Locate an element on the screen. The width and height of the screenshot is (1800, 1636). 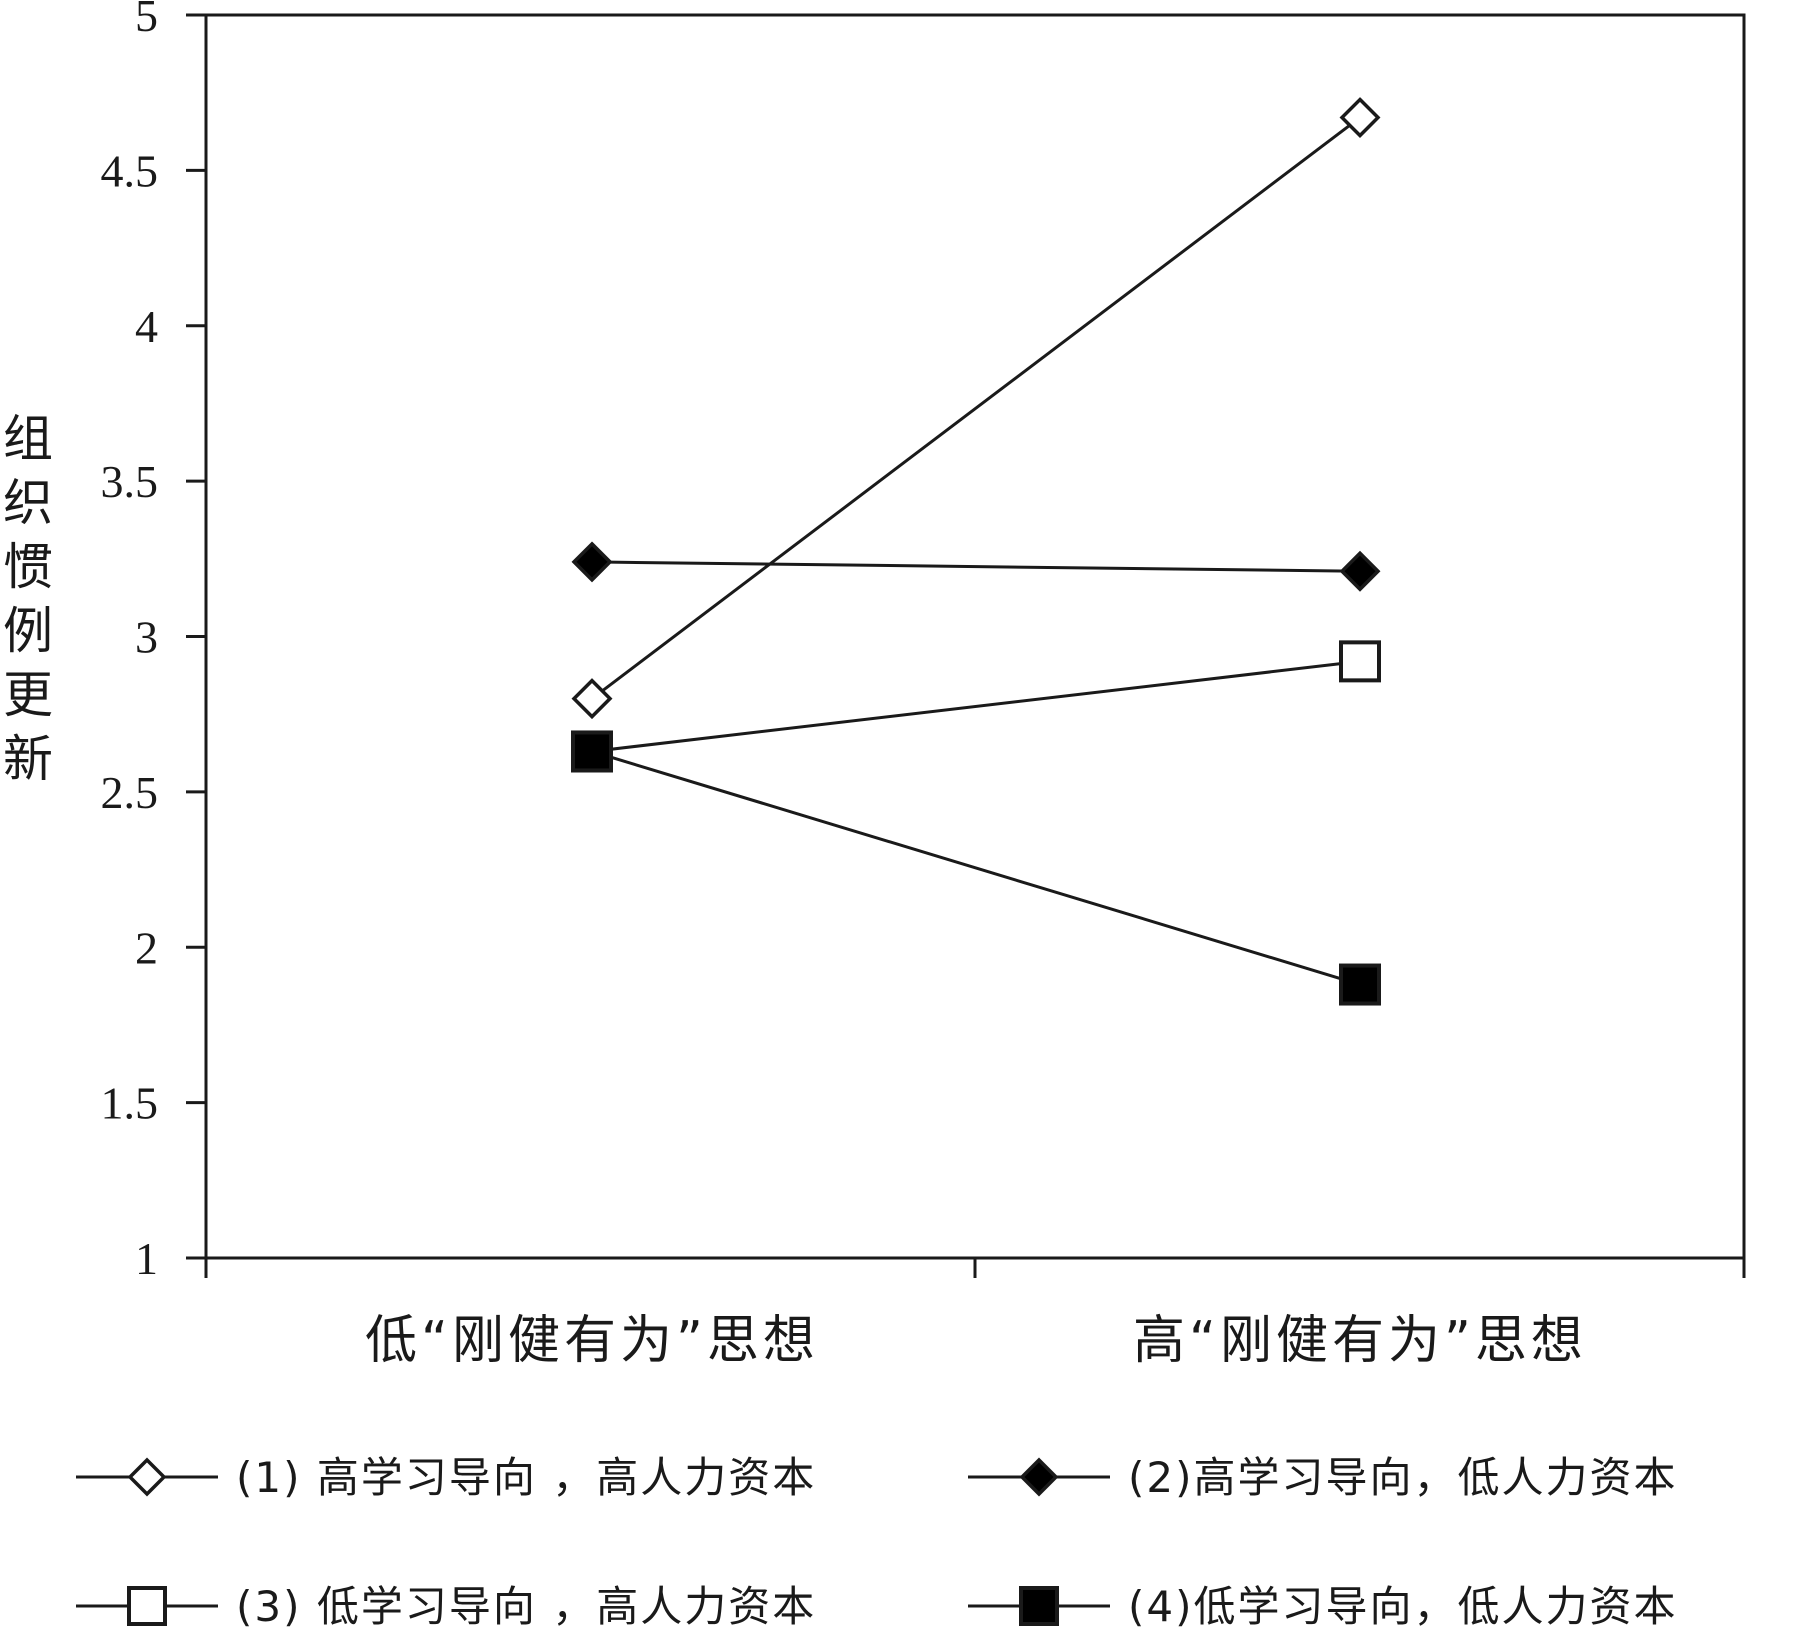
y-axis-label-char: 惯 is located at coordinates (28, 567).